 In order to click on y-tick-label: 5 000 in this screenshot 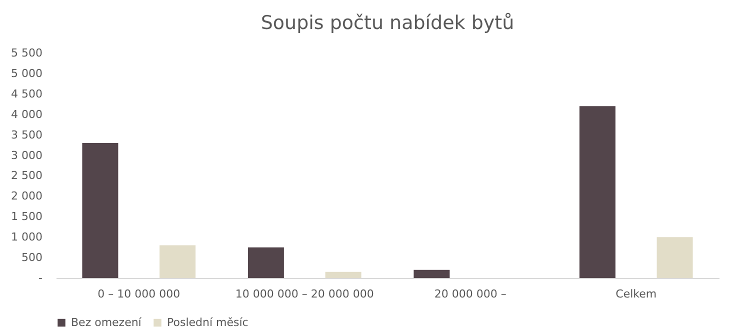, I will do `click(26, 73)`.